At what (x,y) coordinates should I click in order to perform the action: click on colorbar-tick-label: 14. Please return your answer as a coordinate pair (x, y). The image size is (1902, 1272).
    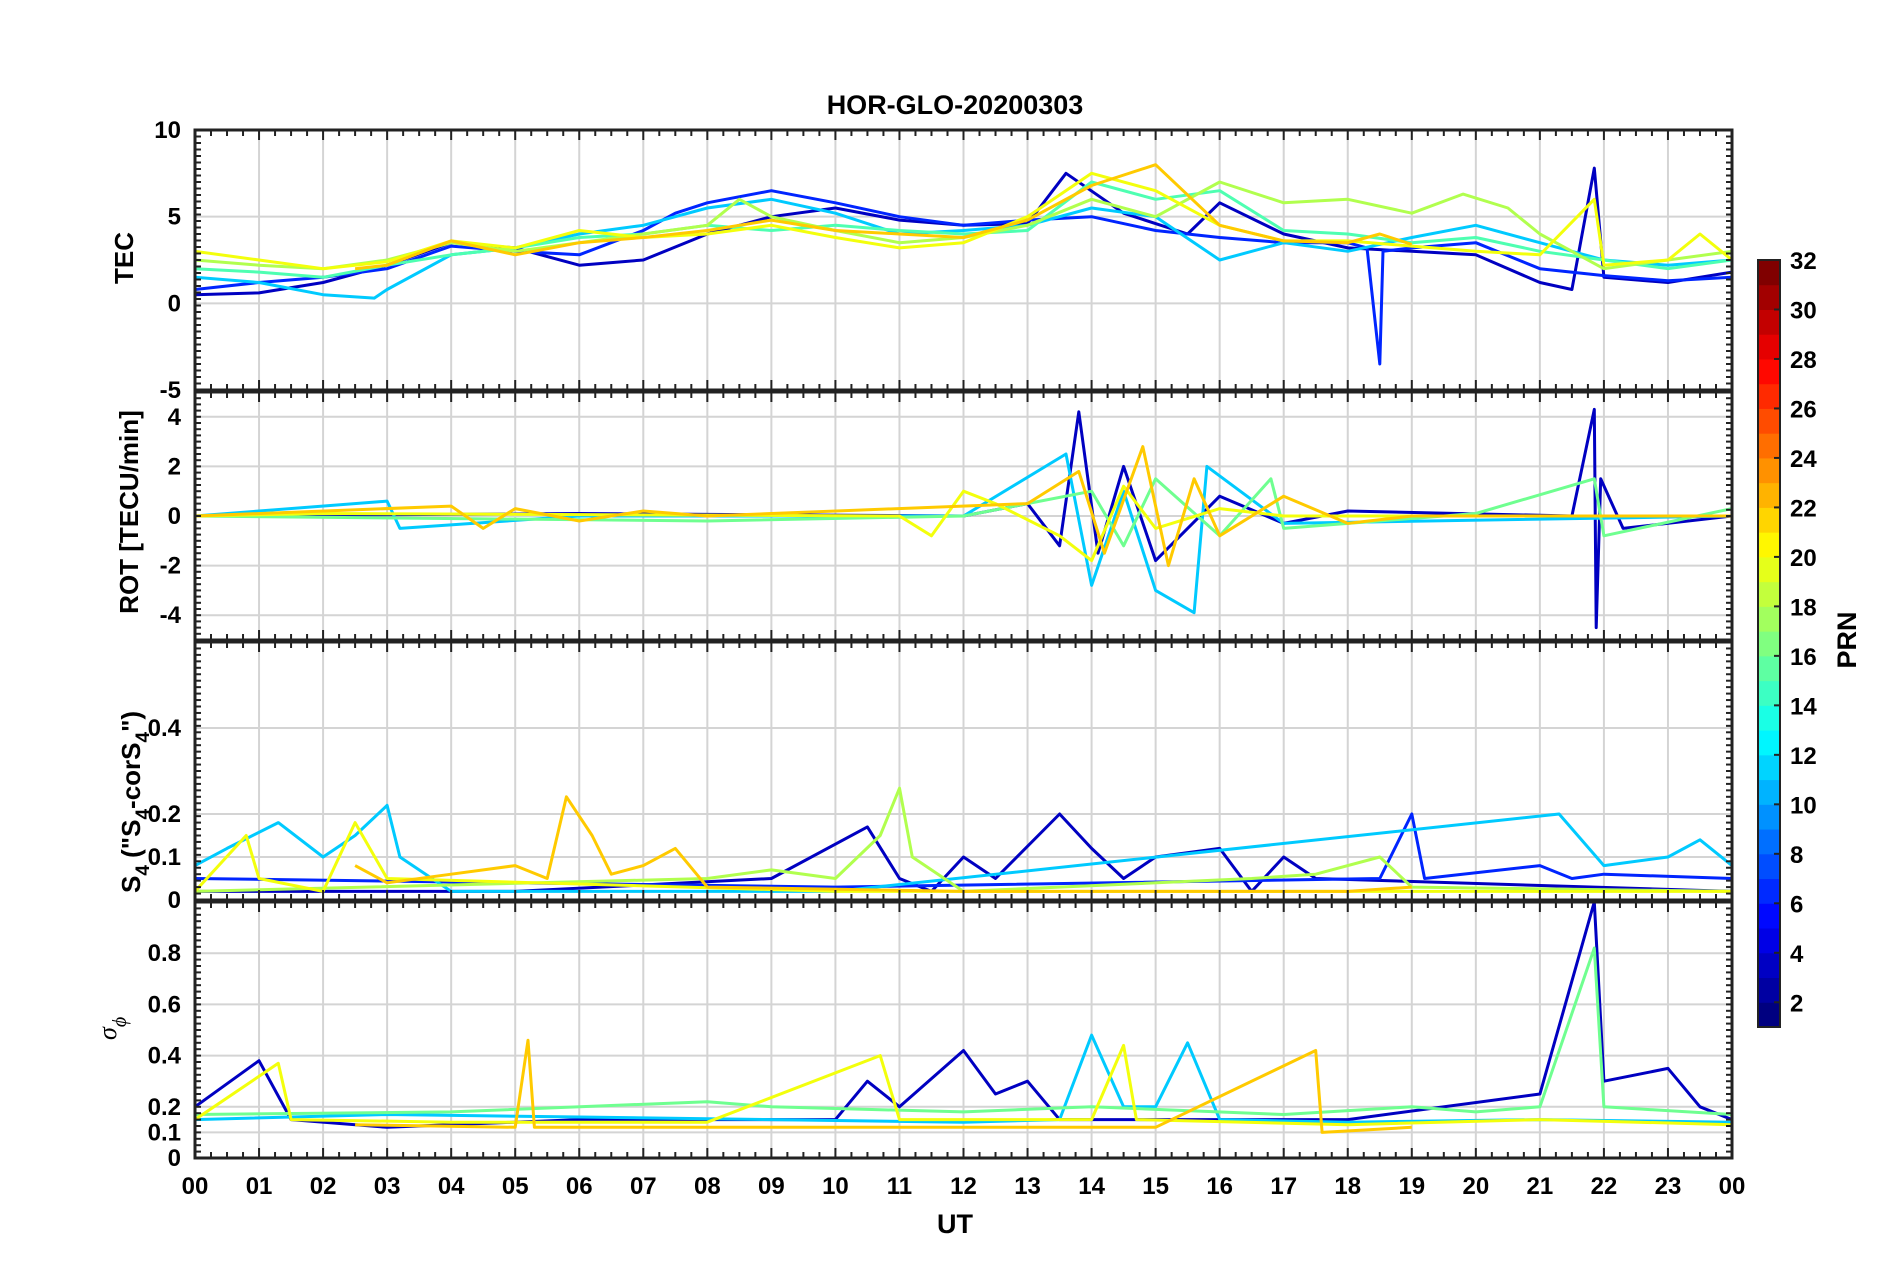
    Looking at the image, I should click on (1803, 706).